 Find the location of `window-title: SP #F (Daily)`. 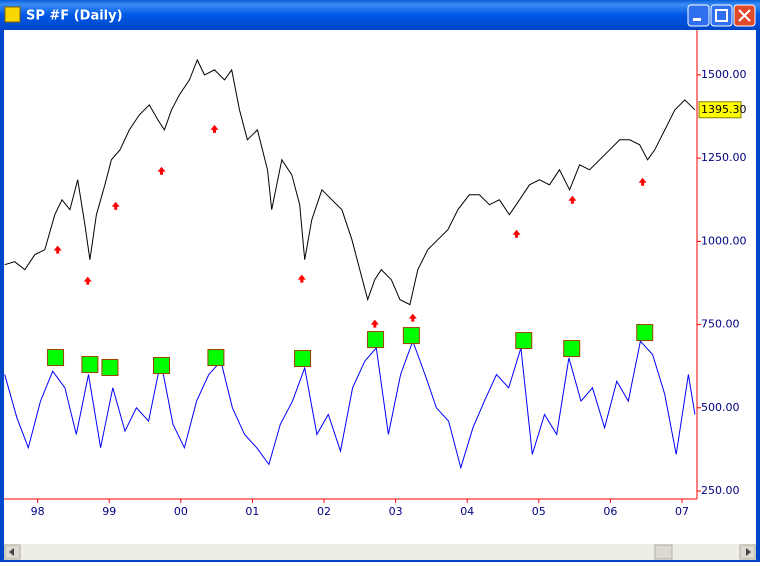

window-title: SP #F (Daily) is located at coordinates (74, 16).